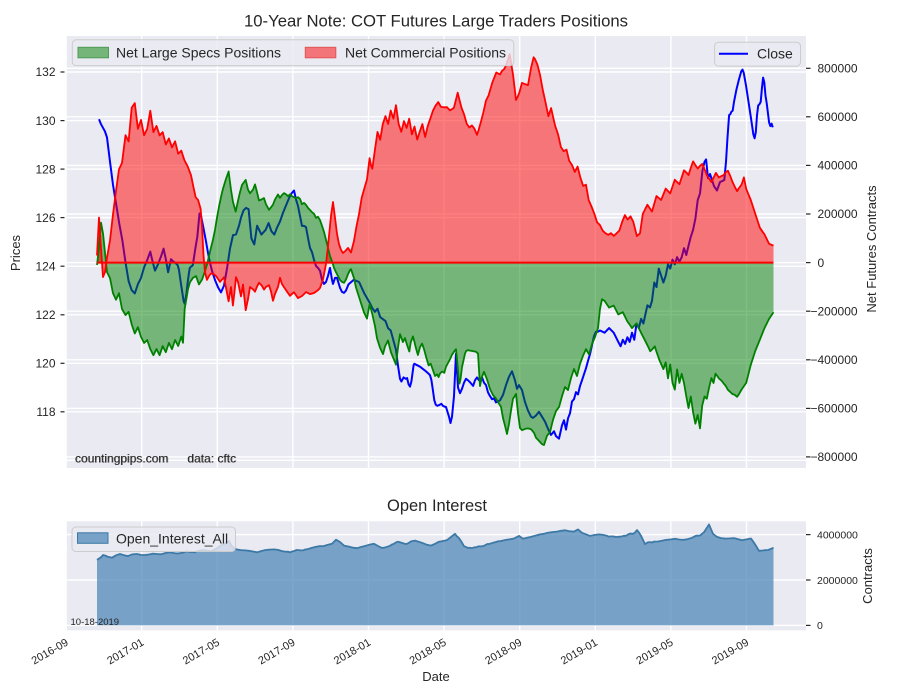 The width and height of the screenshot is (900, 700). Describe the element at coordinates (45, 315) in the screenshot. I see `svg-text: 122` at that location.